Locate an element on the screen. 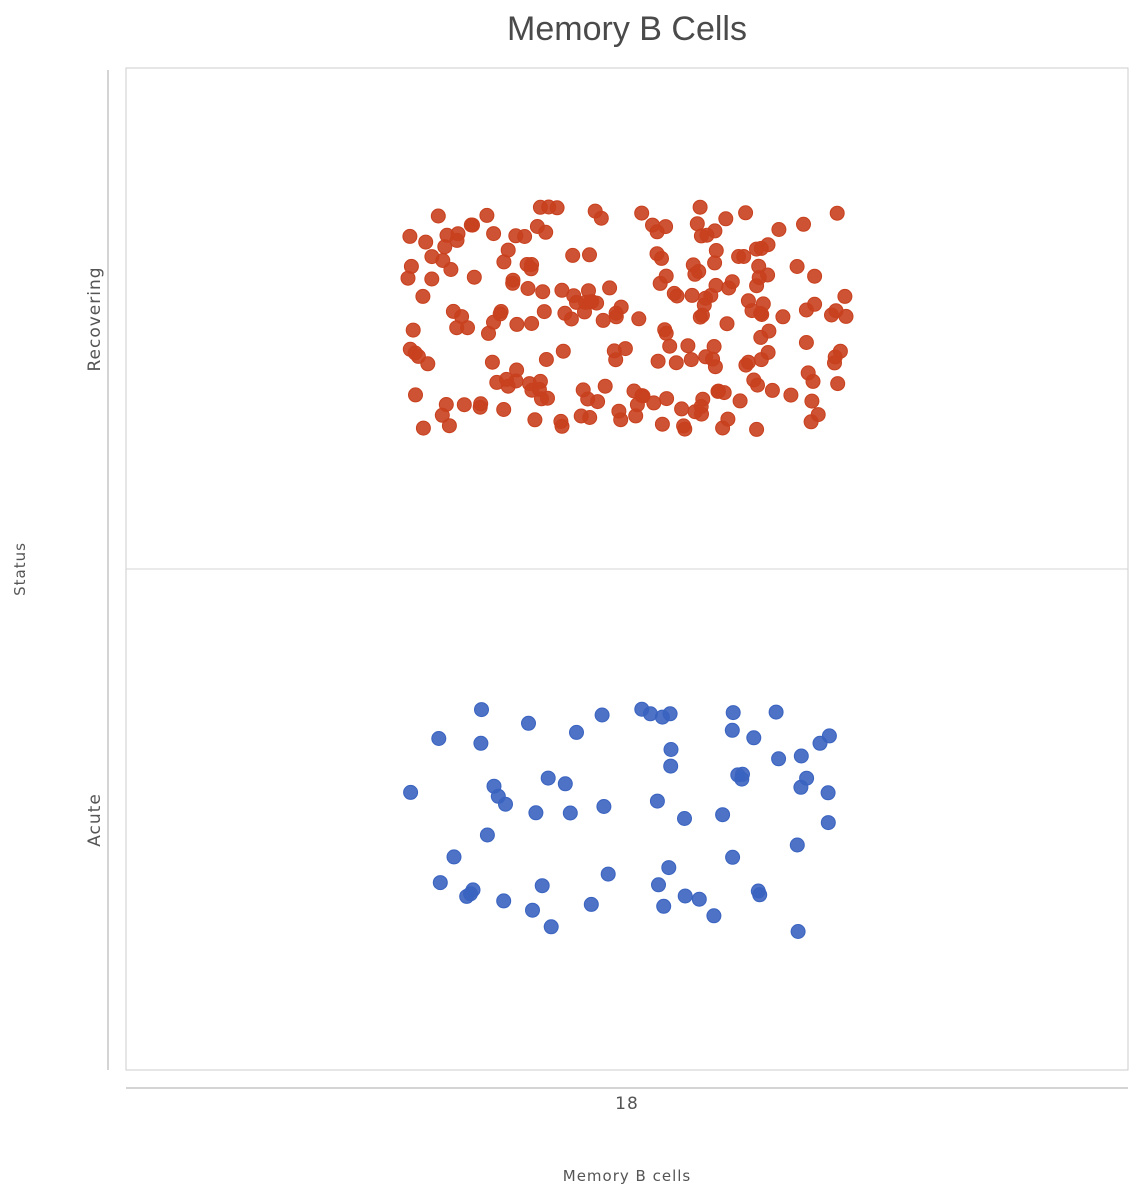  x-axis-title: Memory B cells is located at coordinates (627, 1176).